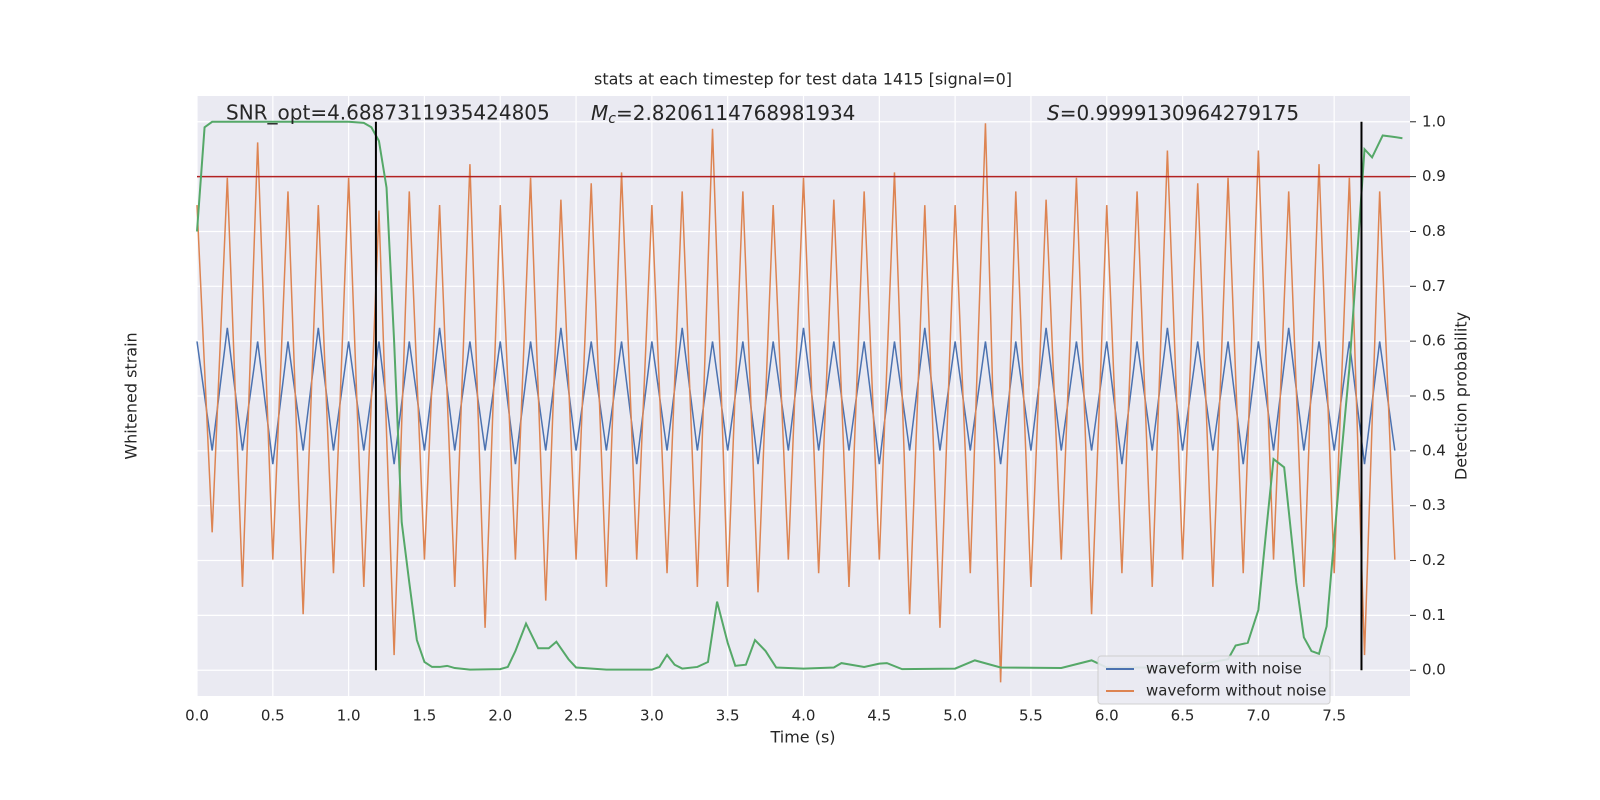  What do you see at coordinates (1434, 231) in the screenshot?
I see `y2-tick-label: 0.8` at bounding box center [1434, 231].